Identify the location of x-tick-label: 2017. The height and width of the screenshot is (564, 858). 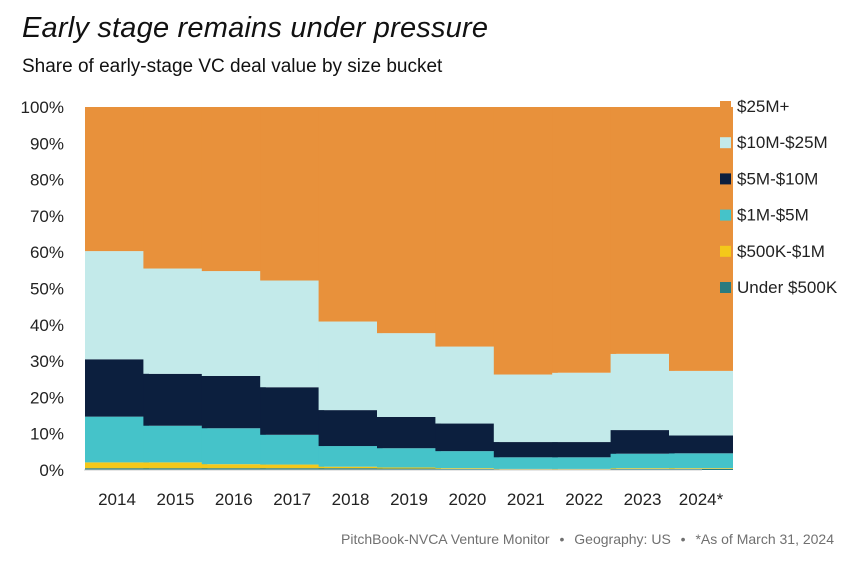
(292, 499).